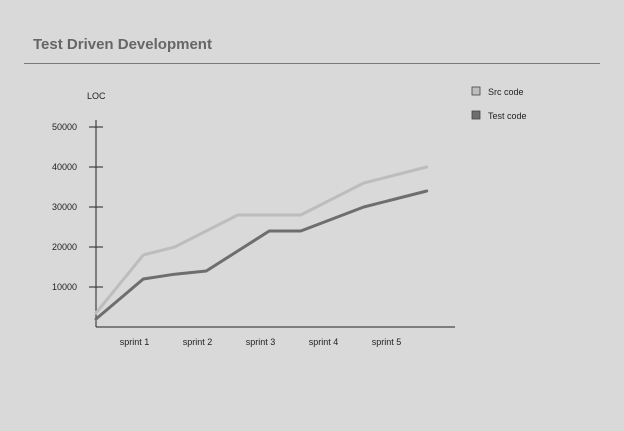 The image size is (624, 431). I want to click on x-tick-label: sprint 2, so click(198, 342).